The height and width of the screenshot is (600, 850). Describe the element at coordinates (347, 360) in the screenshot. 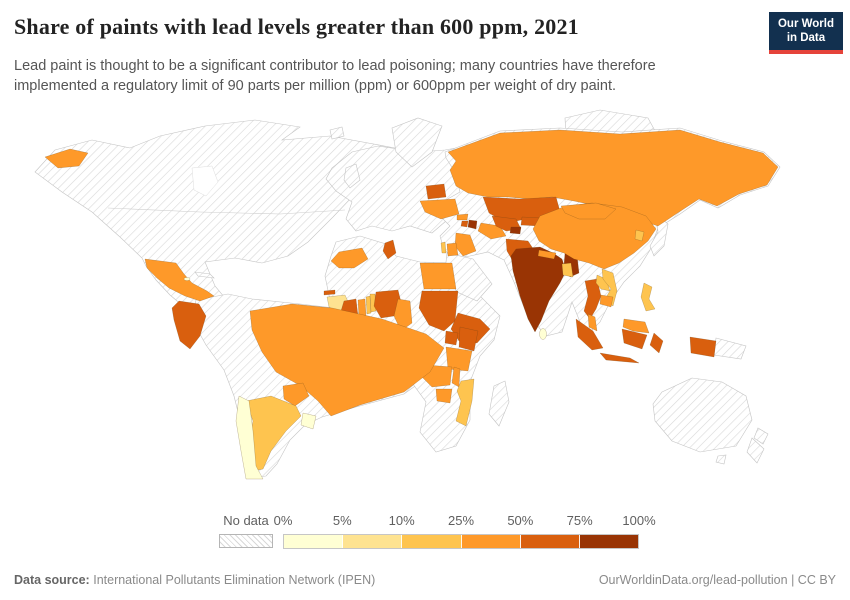

I see `country-brazil` at that location.